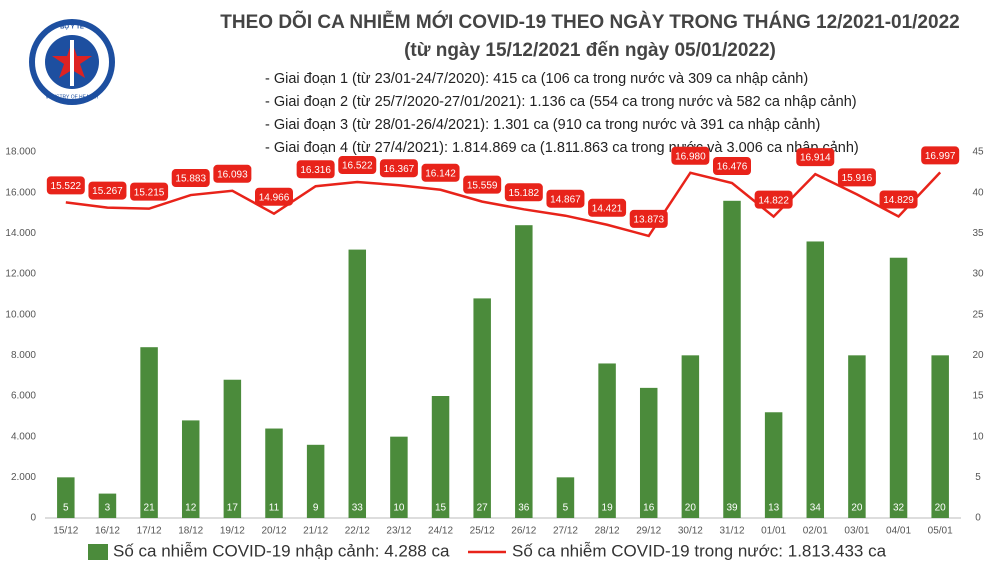 The height and width of the screenshot is (570, 1000). I want to click on logo-staff, so click(72, 63).